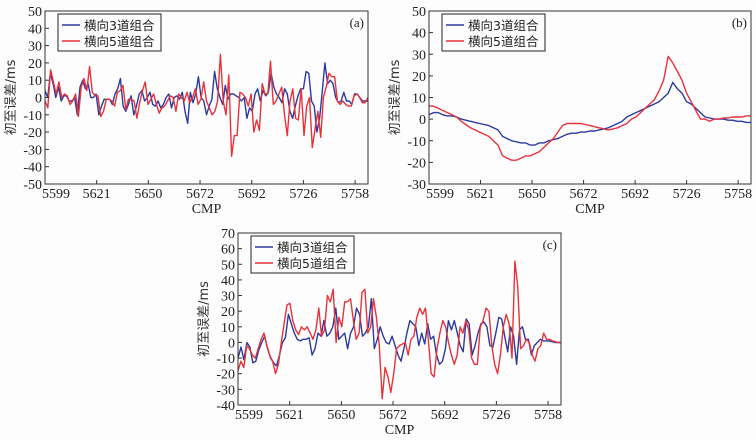  Describe the element at coordinates (550, 244) in the screenshot. I see `panel-label: (c)` at that location.